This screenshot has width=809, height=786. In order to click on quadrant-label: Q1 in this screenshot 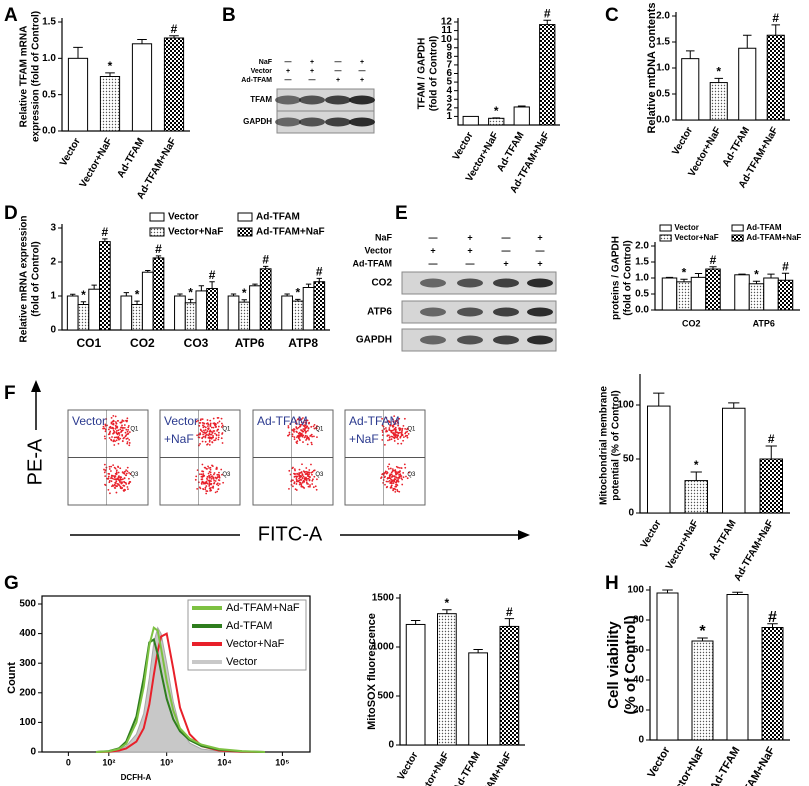, I will do `click(226, 430)`.